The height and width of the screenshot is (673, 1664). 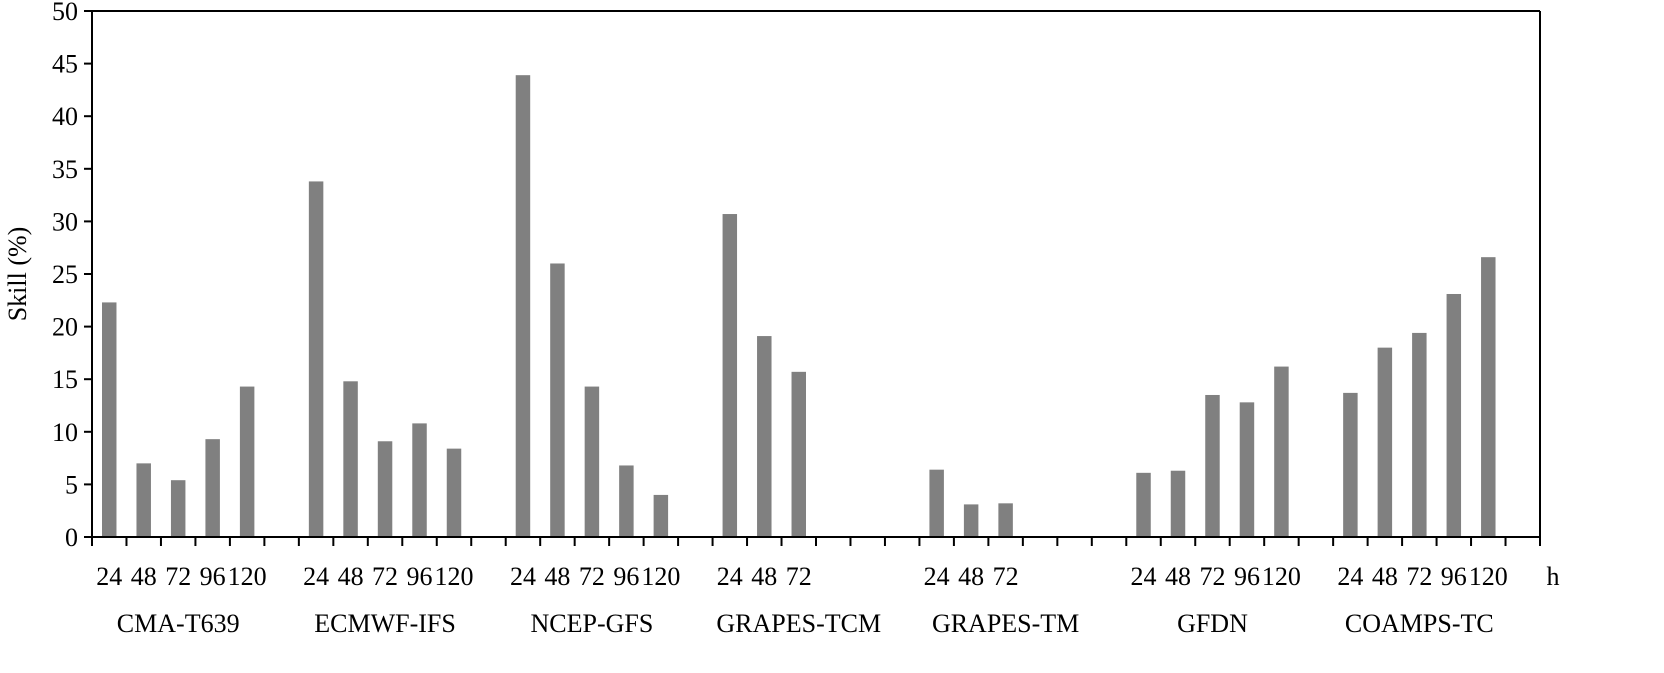 What do you see at coordinates (661, 515) in the screenshot?
I see `bar-NCEP-GFS-120h` at bounding box center [661, 515].